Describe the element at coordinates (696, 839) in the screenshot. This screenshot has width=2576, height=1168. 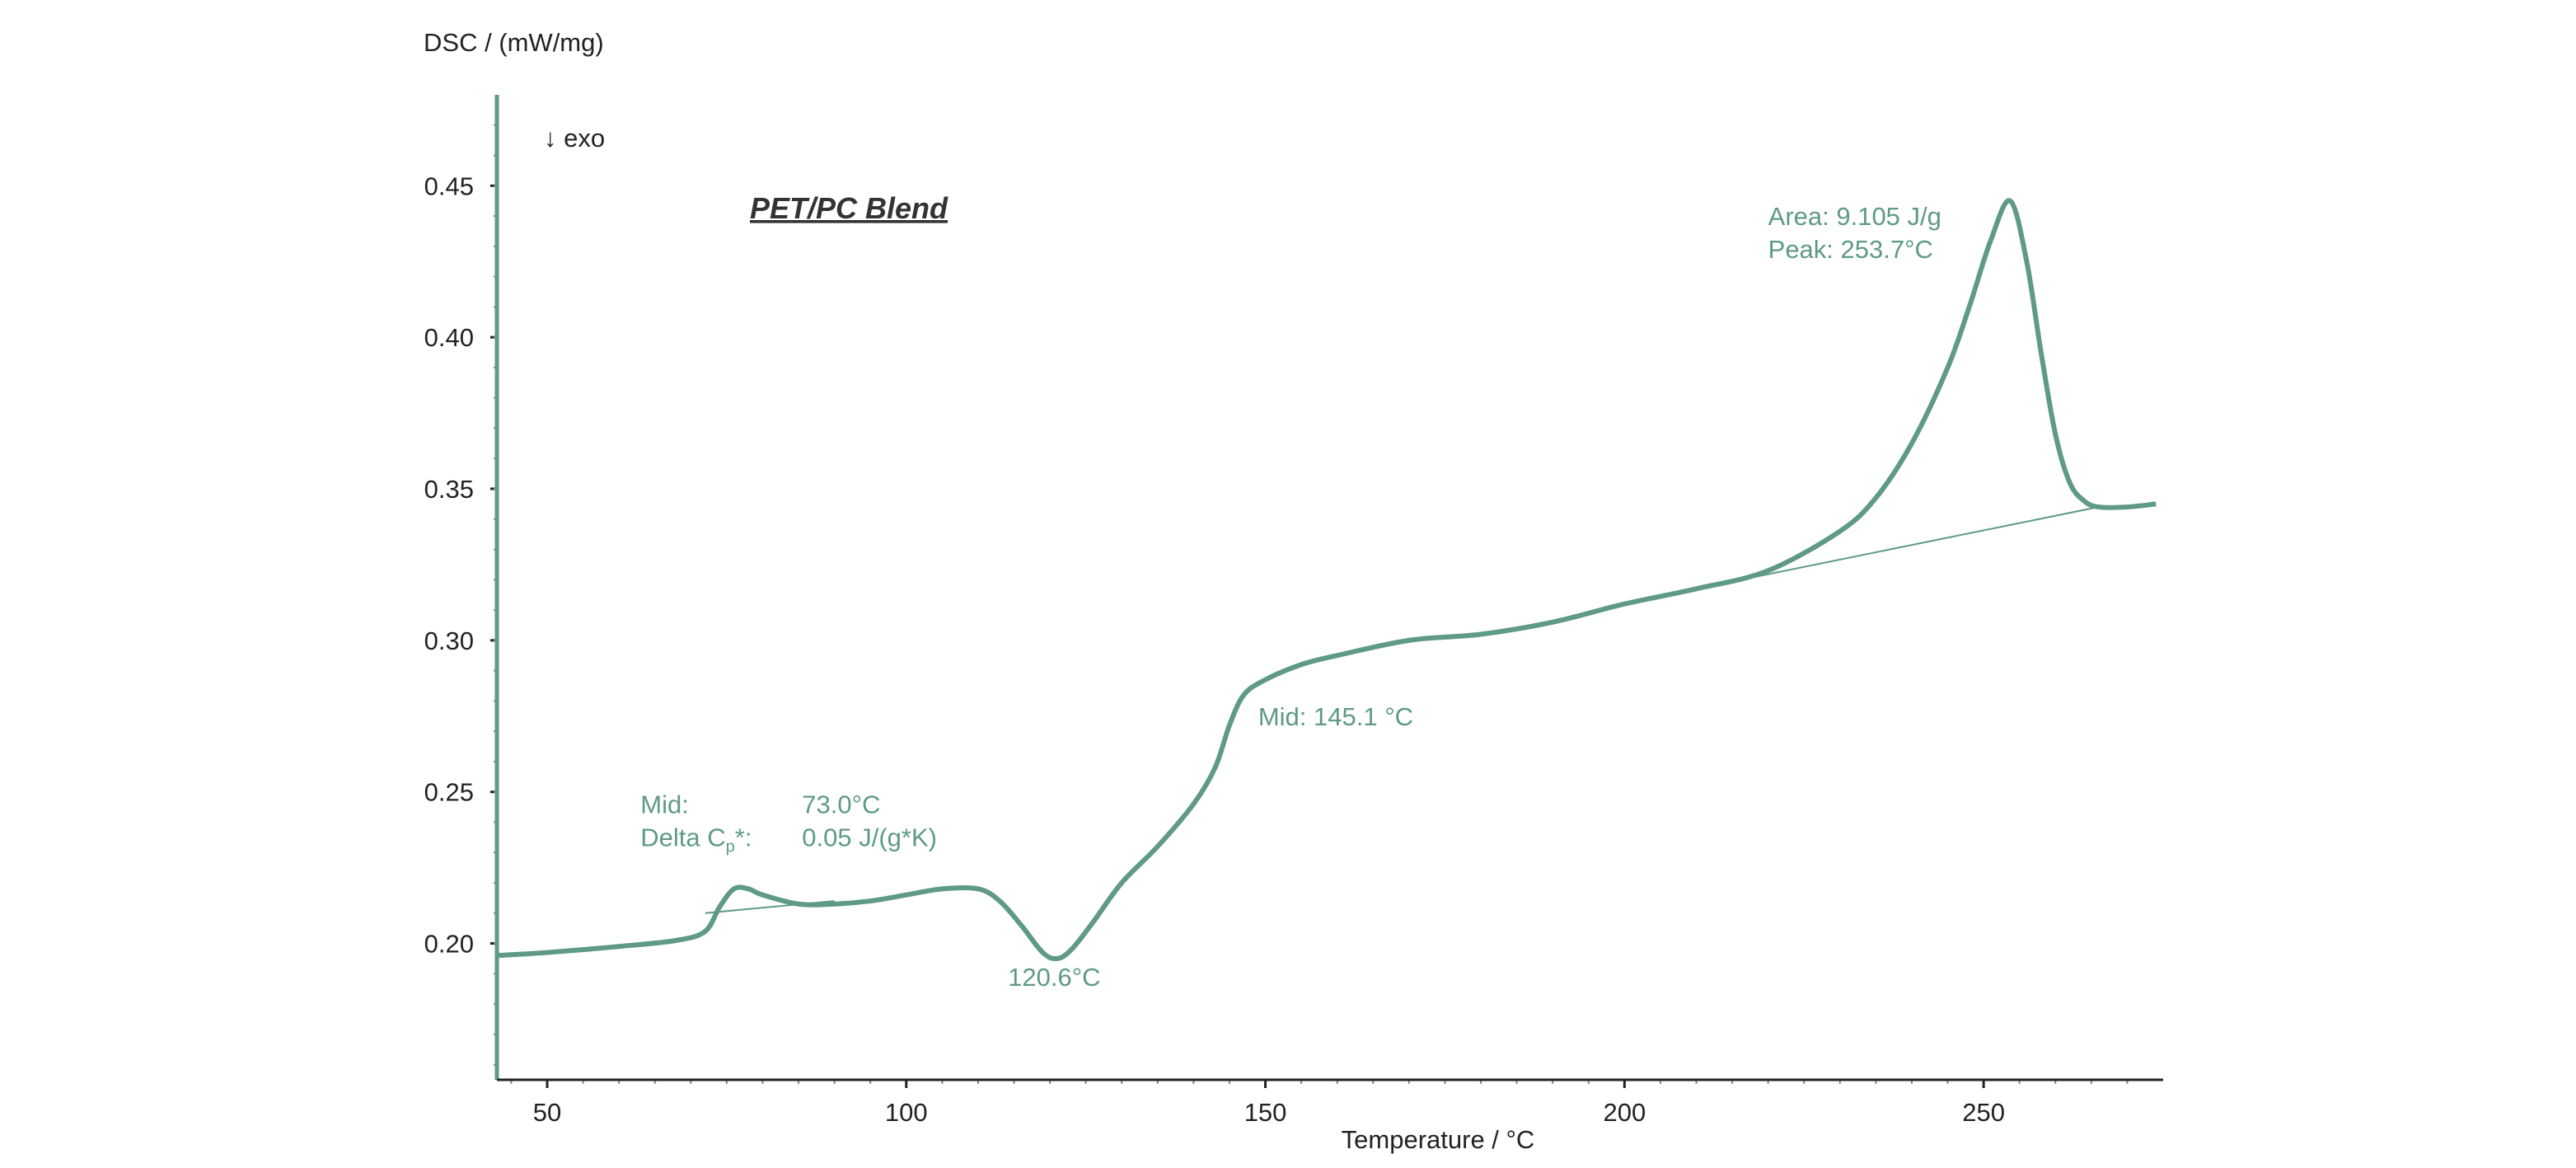
I see `annotation-label: Delta Cp*:` at that location.